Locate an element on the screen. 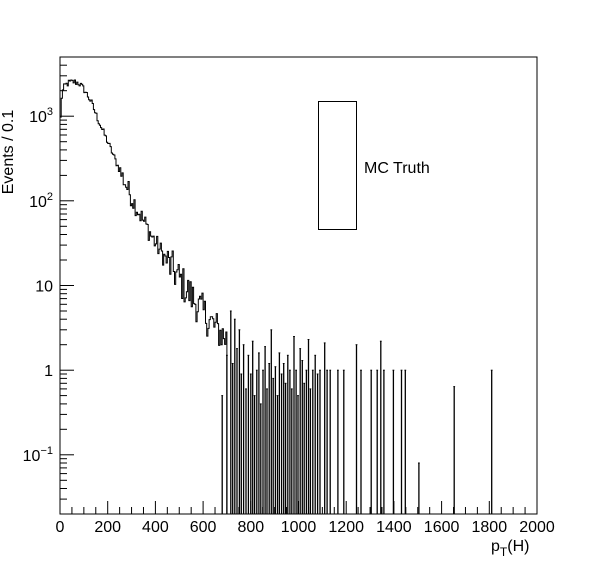  x-tick-label: 1800 is located at coordinates (490, 527).